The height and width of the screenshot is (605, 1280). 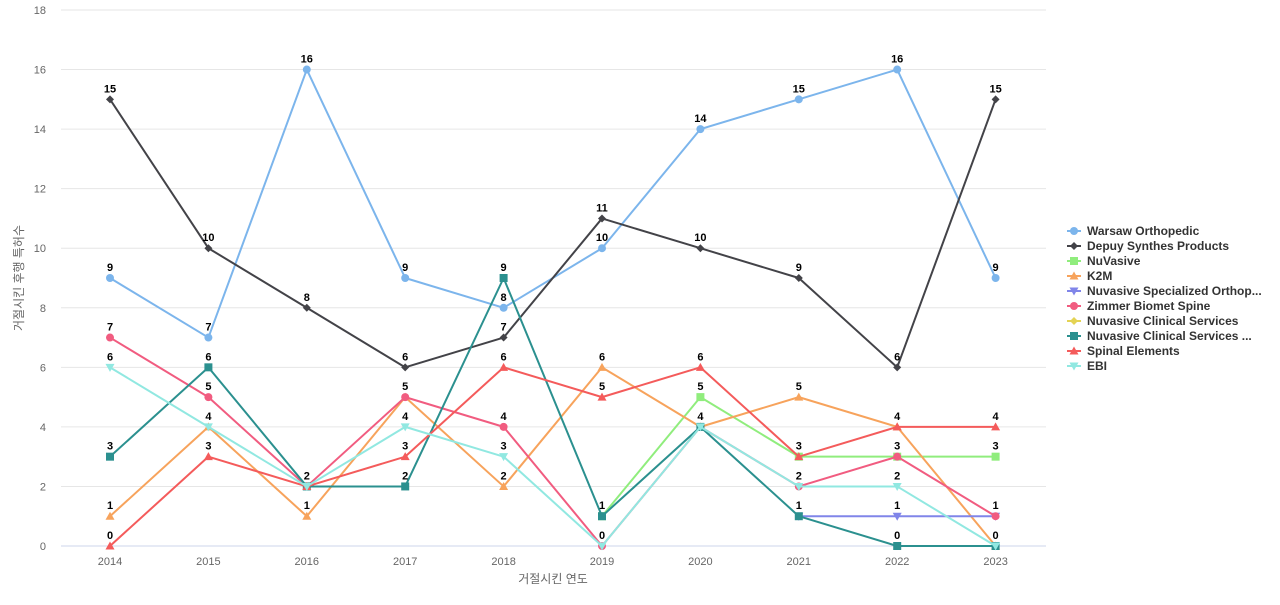 What do you see at coordinates (700, 562) in the screenshot?
I see `x-tick-label: 2020` at bounding box center [700, 562].